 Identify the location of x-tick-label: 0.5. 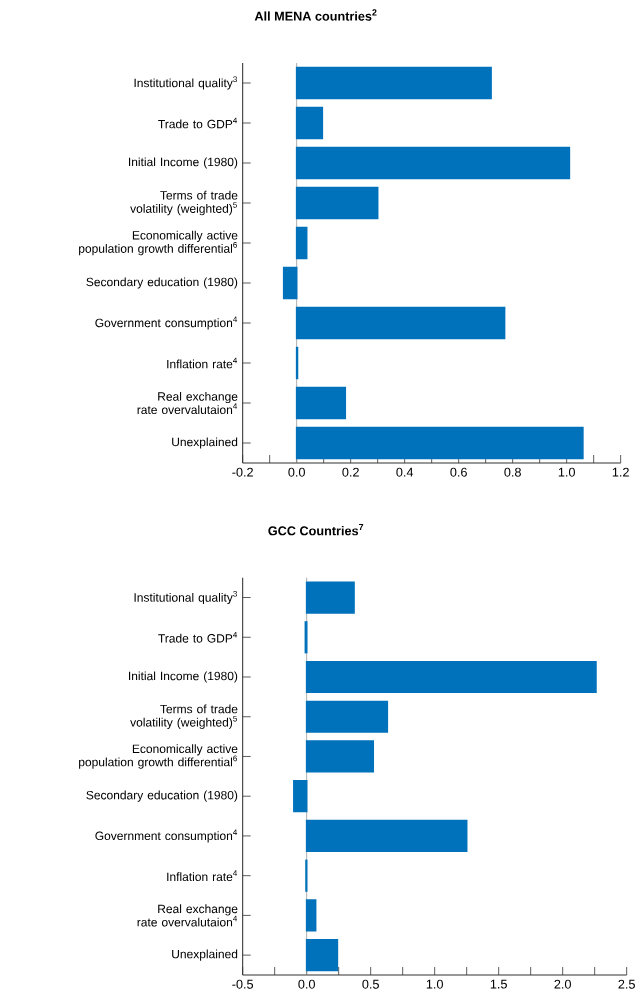
(370, 984).